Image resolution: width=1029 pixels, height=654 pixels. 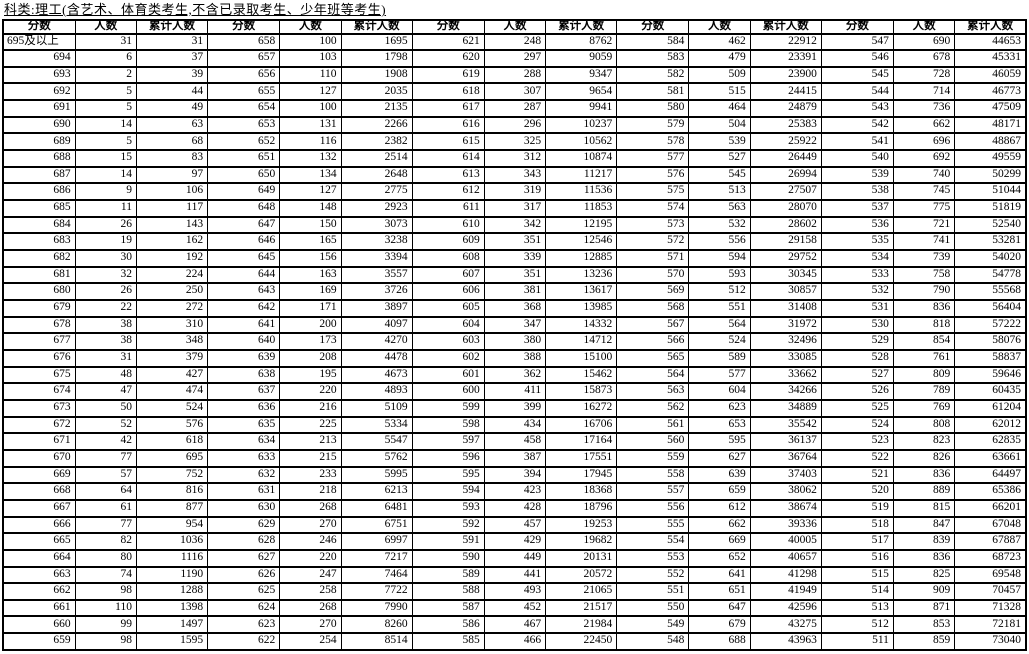 What do you see at coordinates (785, 75) in the screenshot?
I see `cell-cumulative: 23900` at bounding box center [785, 75].